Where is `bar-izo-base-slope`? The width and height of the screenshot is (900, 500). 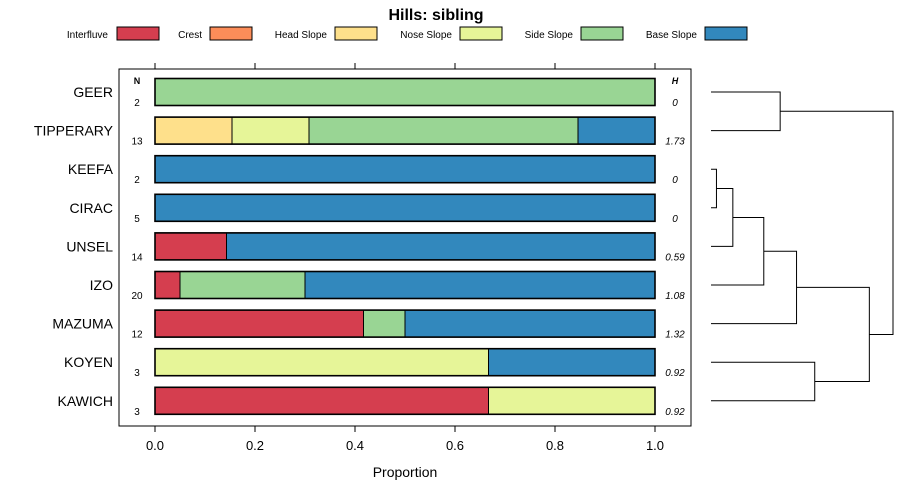
bar-izo-base-slope is located at coordinates (480, 285).